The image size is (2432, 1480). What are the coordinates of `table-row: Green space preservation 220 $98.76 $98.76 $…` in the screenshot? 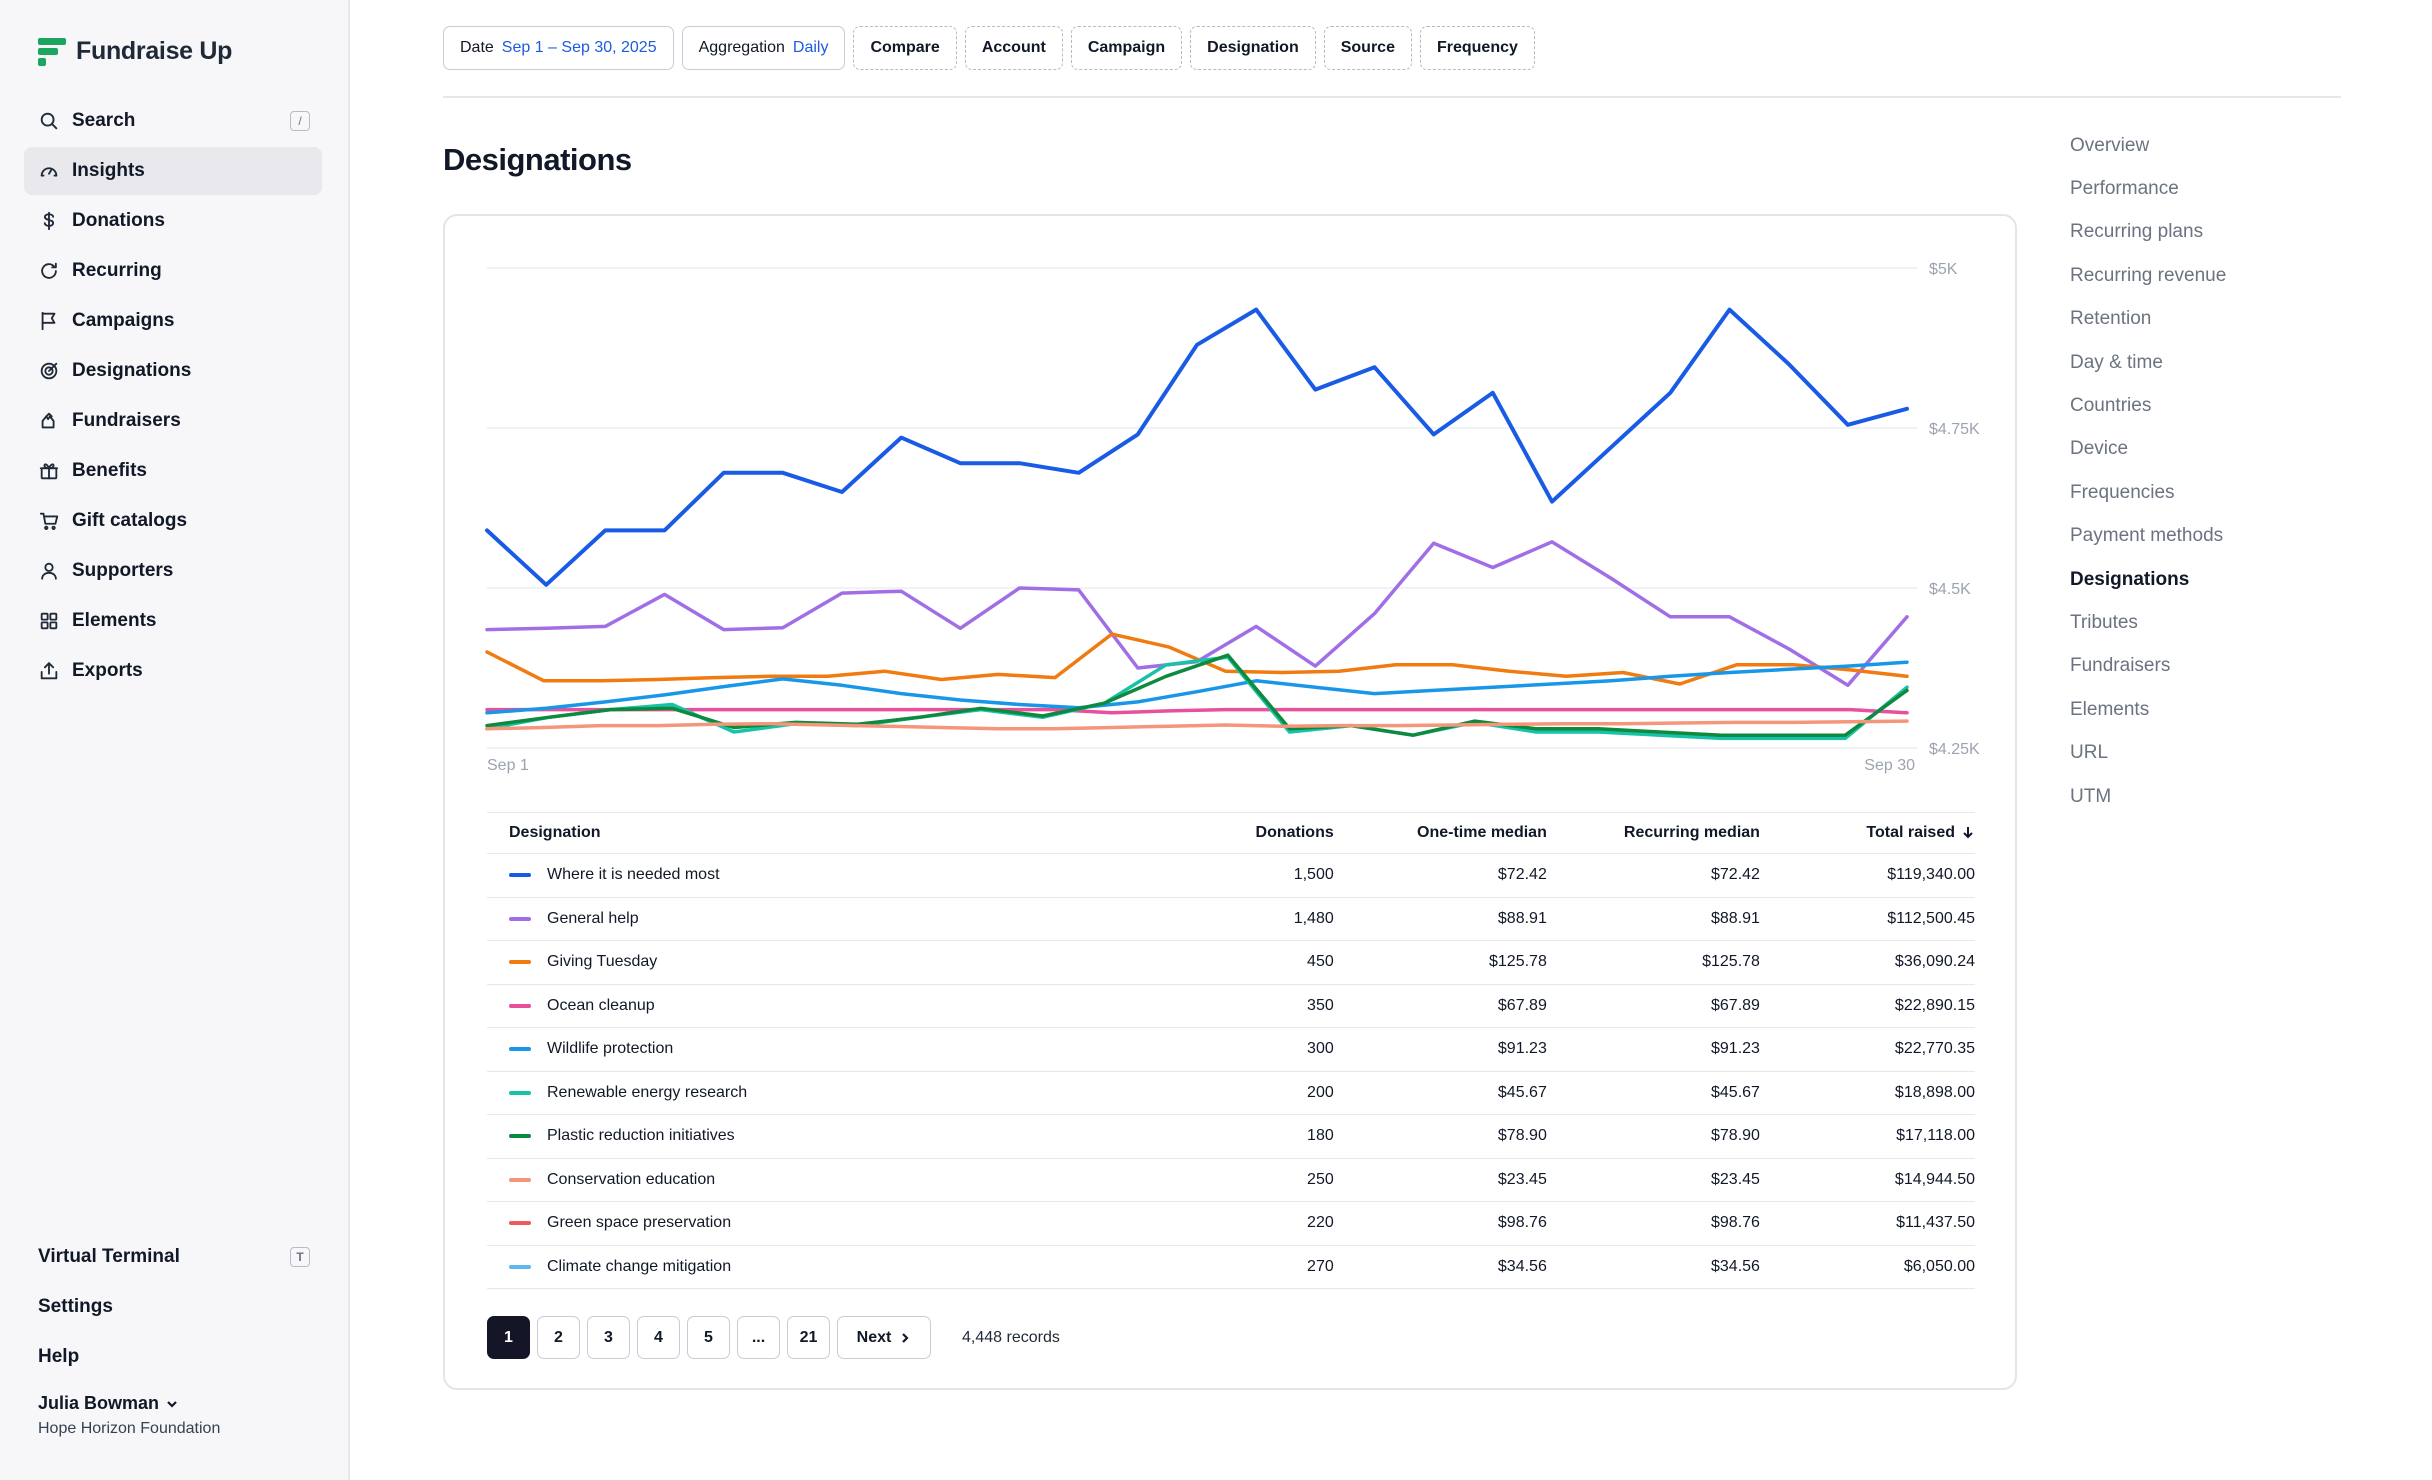 It's located at (1231, 1224).